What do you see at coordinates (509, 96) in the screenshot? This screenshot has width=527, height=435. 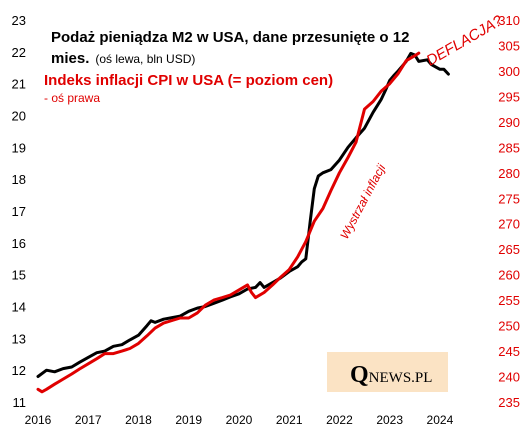 I see `right-axis-tick-label: 295` at bounding box center [509, 96].